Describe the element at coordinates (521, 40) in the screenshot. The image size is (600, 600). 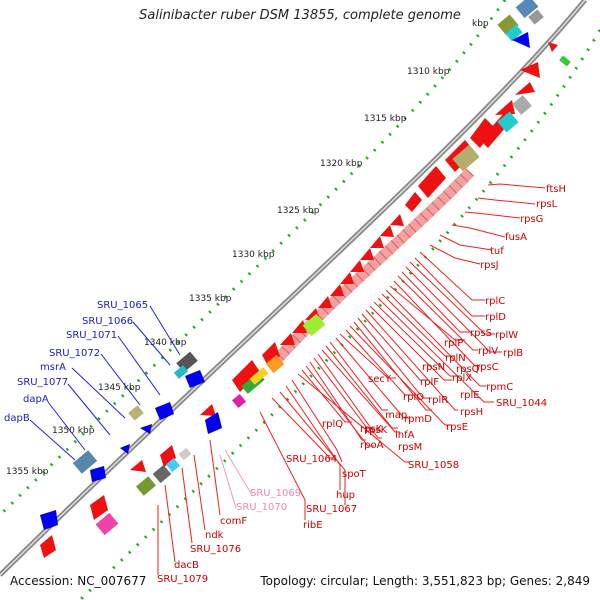
I see `gene-blue-top` at that location.